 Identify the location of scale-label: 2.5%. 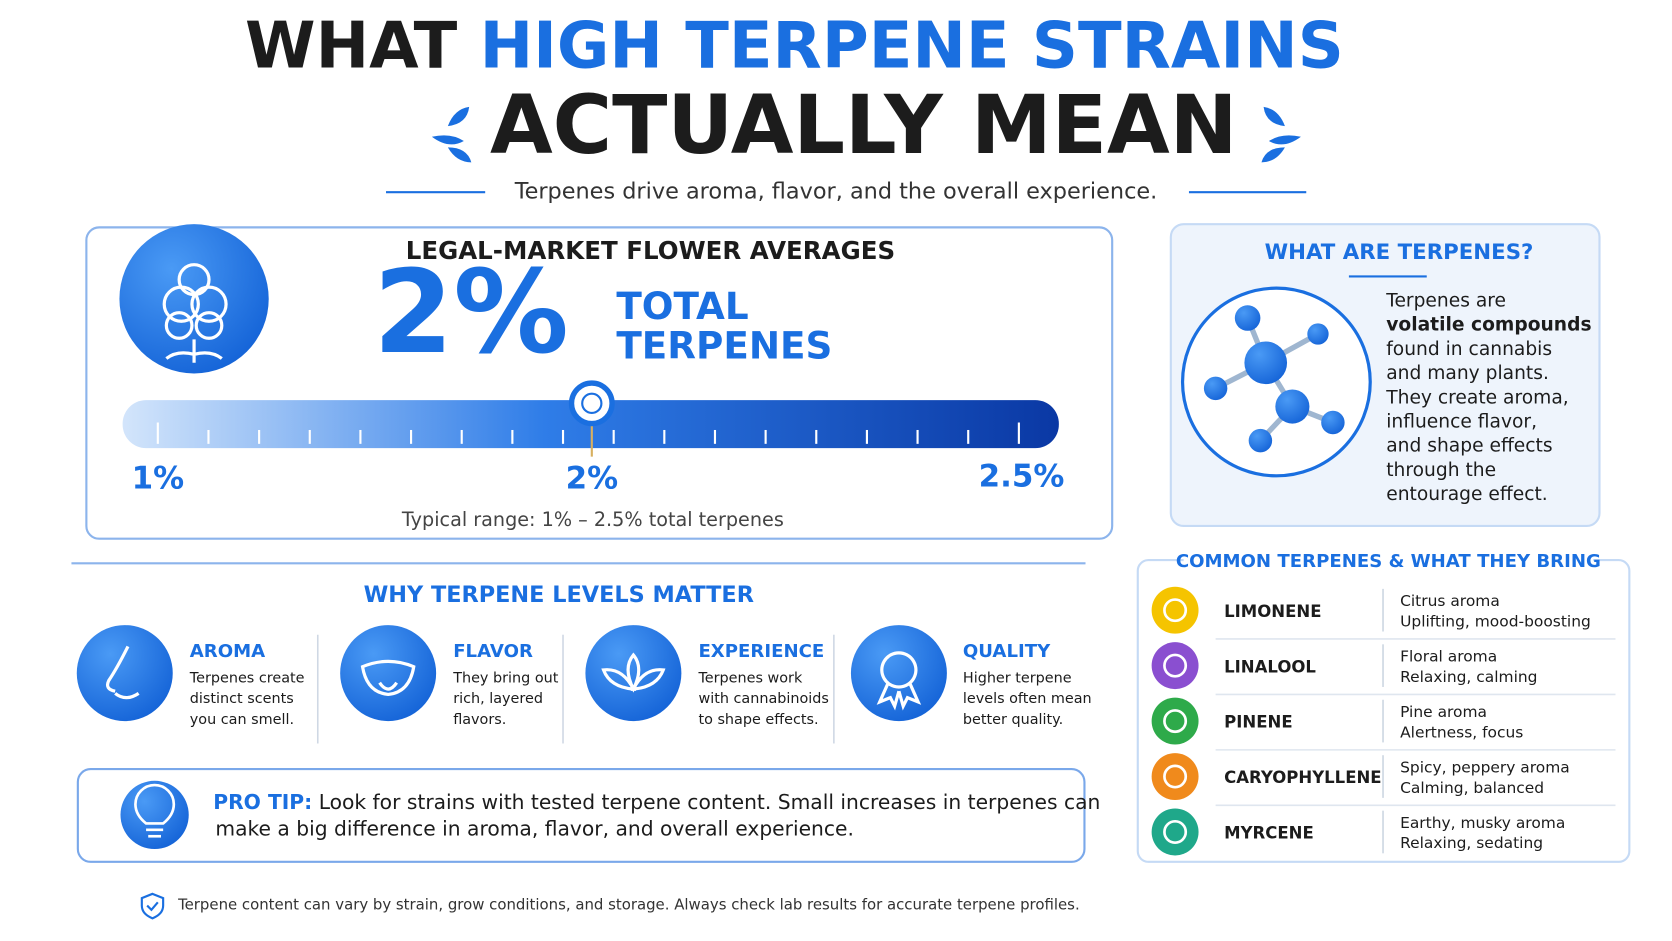
(1022, 476).